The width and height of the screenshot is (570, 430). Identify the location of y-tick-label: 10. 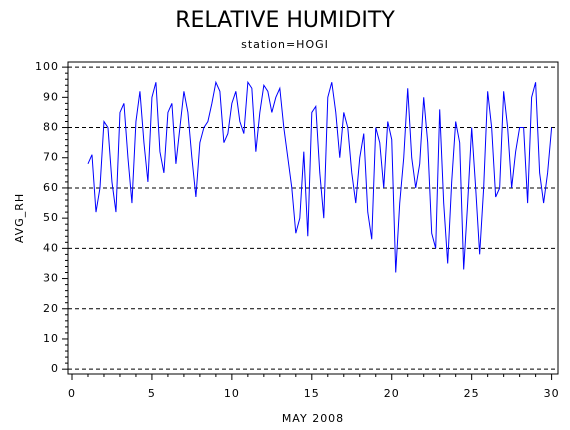
(51, 338).